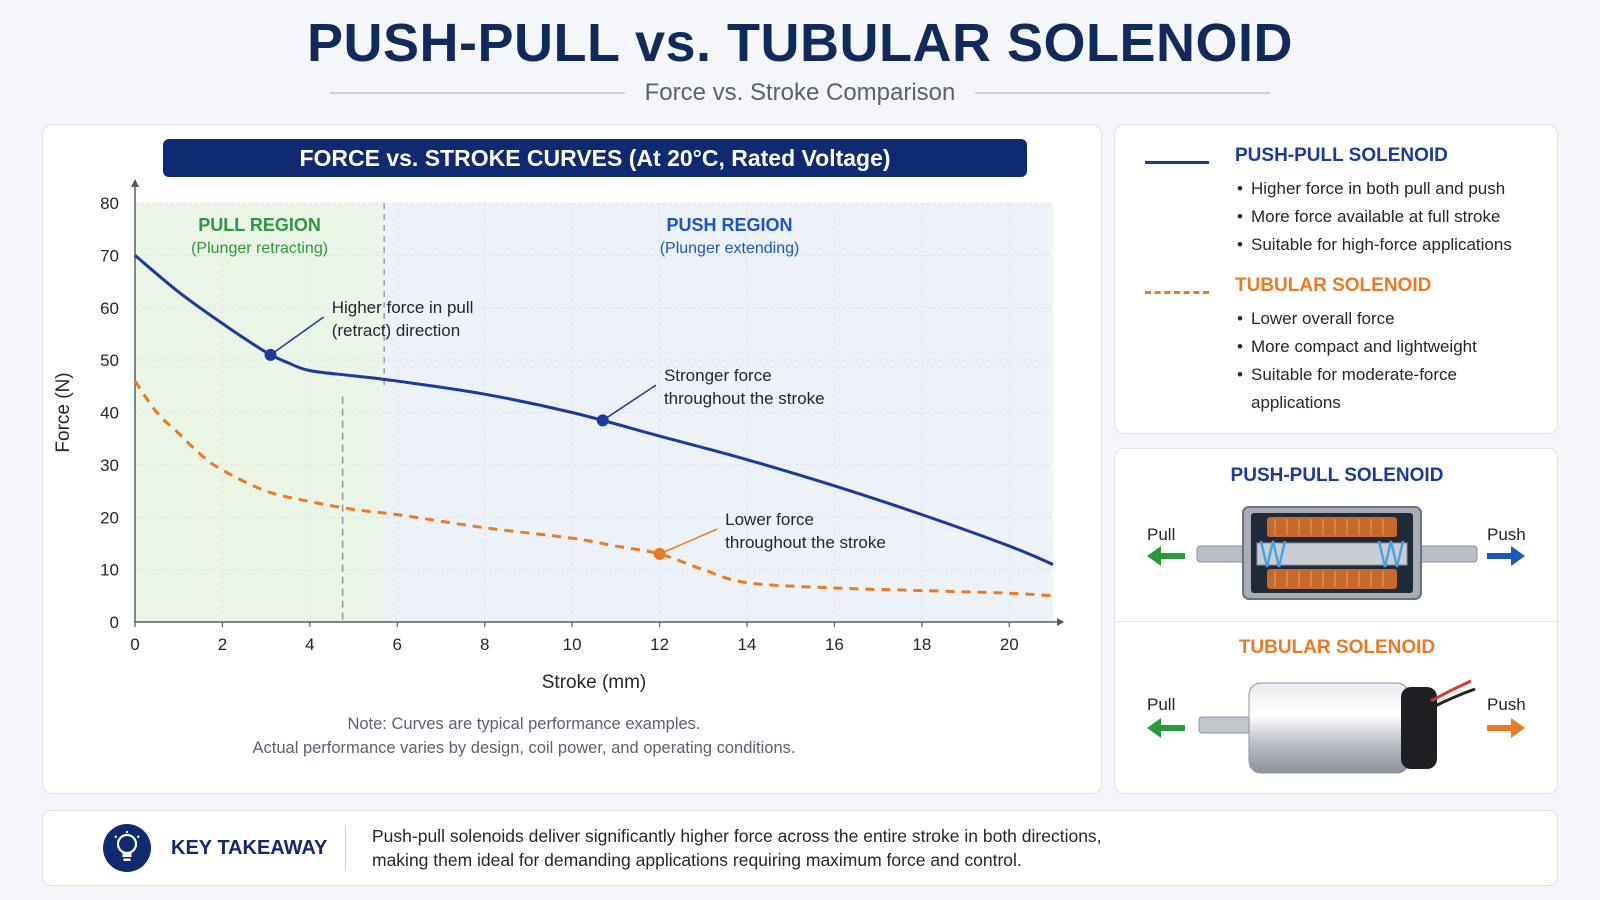 Image resolution: width=1600 pixels, height=900 pixels. Describe the element at coordinates (259, 225) in the screenshot. I see `pull-region-label: PULL REGION` at that location.